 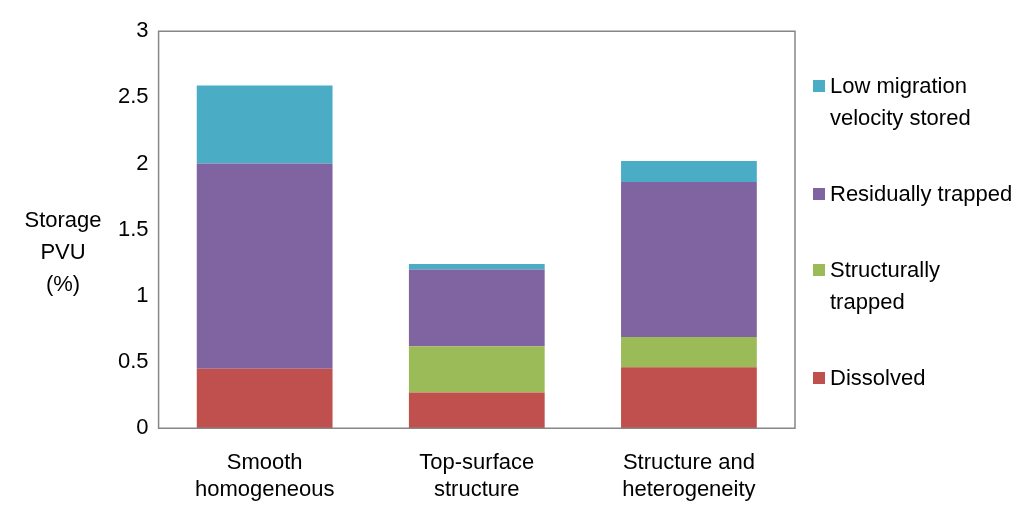 What do you see at coordinates (133, 96) in the screenshot?
I see `y-tick-label: 2.5` at bounding box center [133, 96].